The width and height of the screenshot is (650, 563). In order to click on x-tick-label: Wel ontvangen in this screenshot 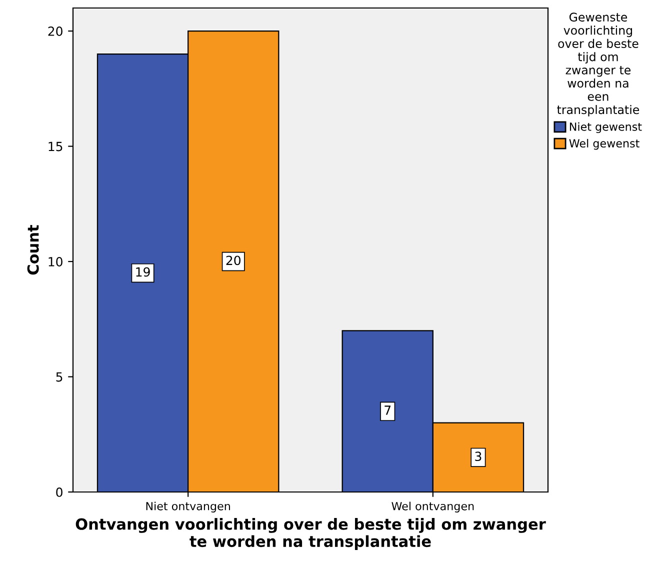, I will do `click(433, 507)`.